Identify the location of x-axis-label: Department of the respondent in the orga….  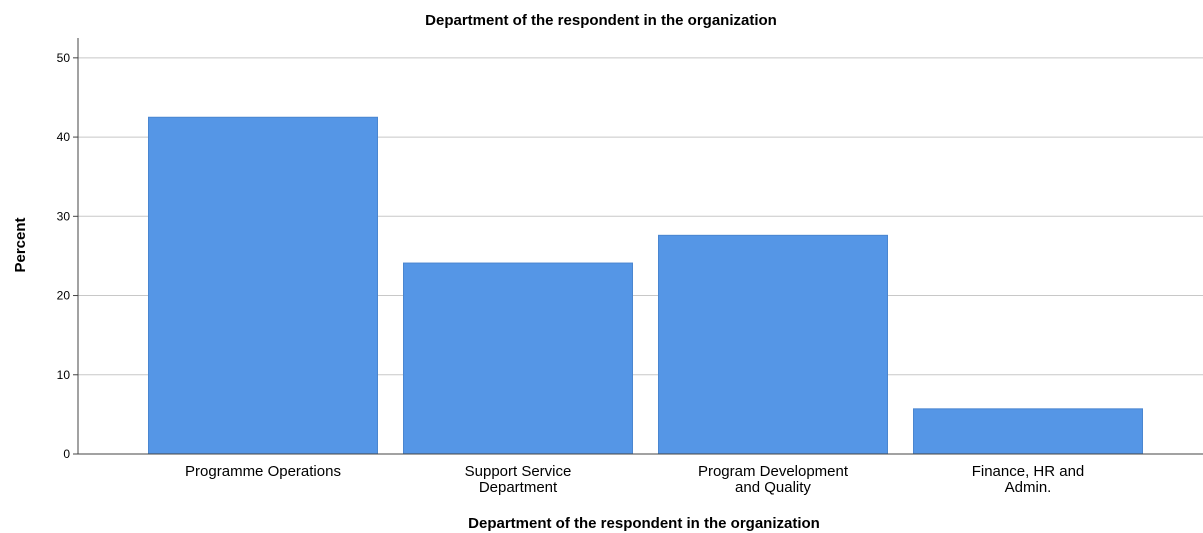
(644, 523).